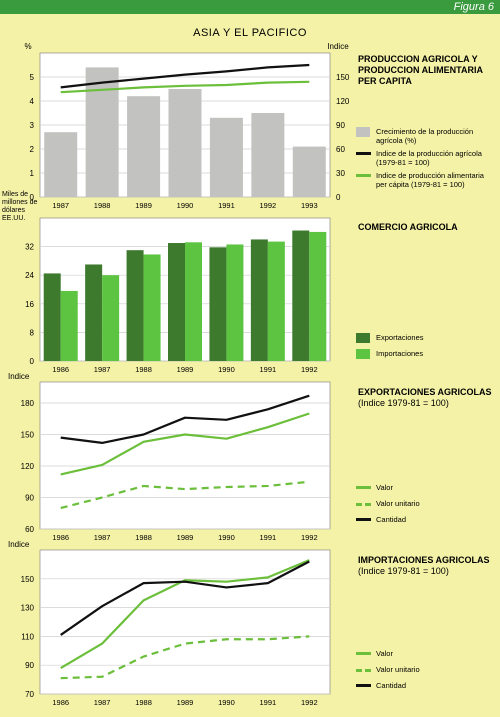 The image size is (500, 717). What do you see at coordinates (400, 337) in the screenshot?
I see `legend-label-exports: Exportaciones` at bounding box center [400, 337].